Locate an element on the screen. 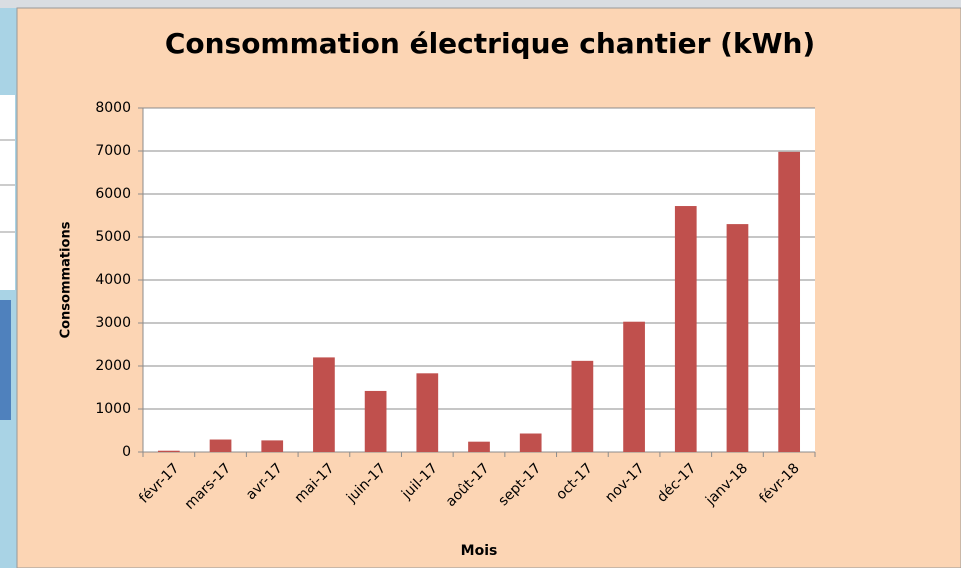 The width and height of the screenshot is (961, 572). y-tick-label: 0 is located at coordinates (126, 452).